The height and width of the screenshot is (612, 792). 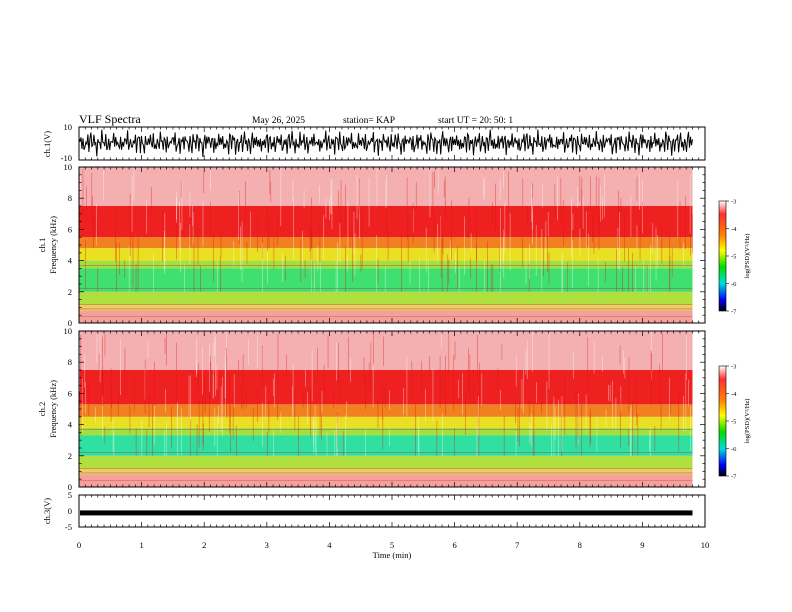 I want to click on spectrogram-ch2-ylabel-freq: Frequency (kHz), so click(x=53, y=409).